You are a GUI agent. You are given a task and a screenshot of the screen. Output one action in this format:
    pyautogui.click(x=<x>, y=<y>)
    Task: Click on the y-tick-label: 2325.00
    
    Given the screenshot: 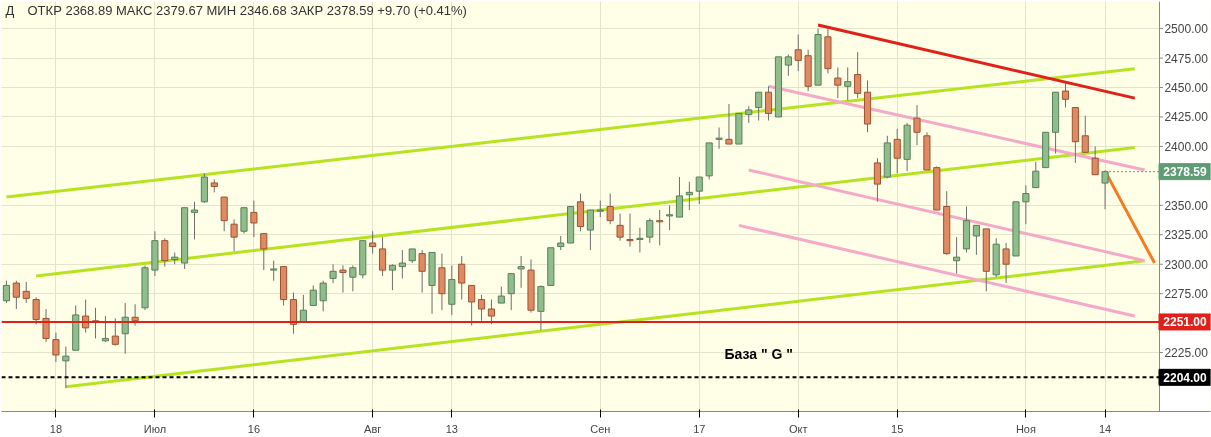 What is the action you would take?
    pyautogui.click(x=1186, y=235)
    